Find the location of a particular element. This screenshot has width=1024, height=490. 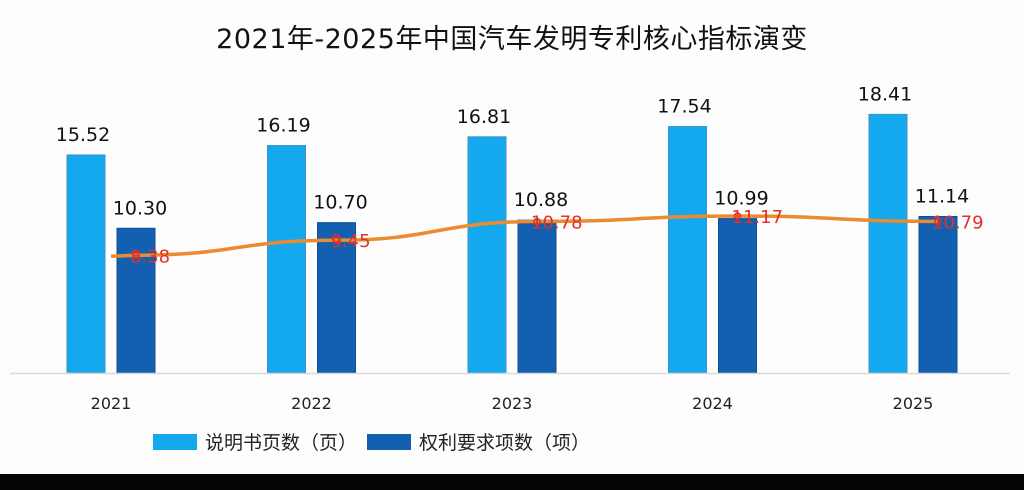

line-series-path is located at coordinates (524, 236).